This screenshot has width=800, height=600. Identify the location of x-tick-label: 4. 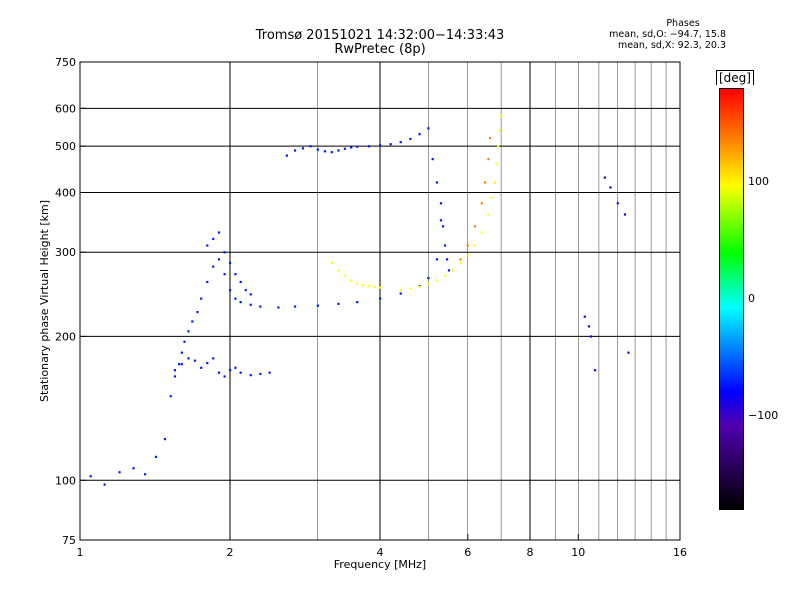
(380, 552).